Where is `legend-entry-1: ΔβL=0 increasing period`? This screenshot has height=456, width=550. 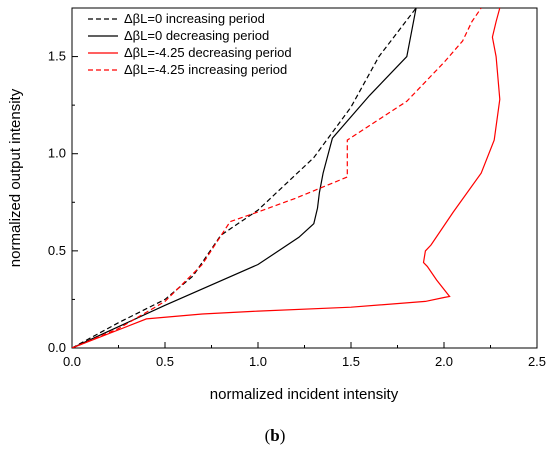 legend-entry-1: ΔβL=0 increasing period is located at coordinates (194, 18).